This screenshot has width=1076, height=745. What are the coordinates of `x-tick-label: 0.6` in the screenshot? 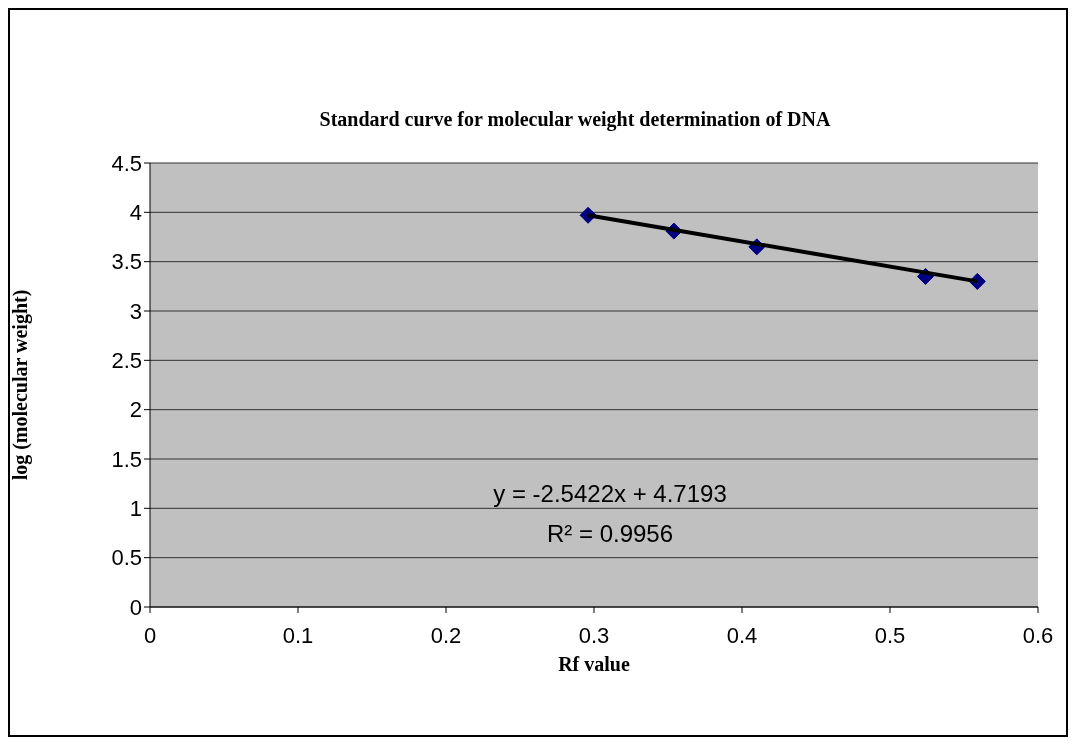 It's located at (1038, 635).